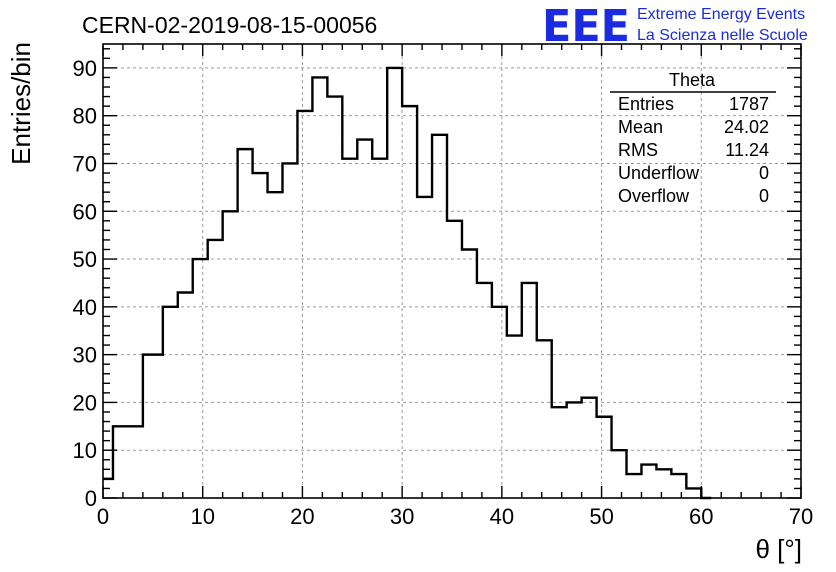 Image resolution: width=836 pixels, height=572 pixels. What do you see at coordinates (749, 104) in the screenshot?
I see `stats-value-entries: 1787` at bounding box center [749, 104].